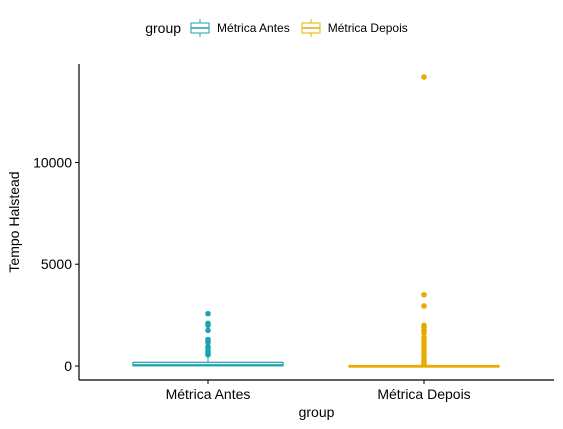  I want to click on y-tick-label: 5000, so click(56, 264).